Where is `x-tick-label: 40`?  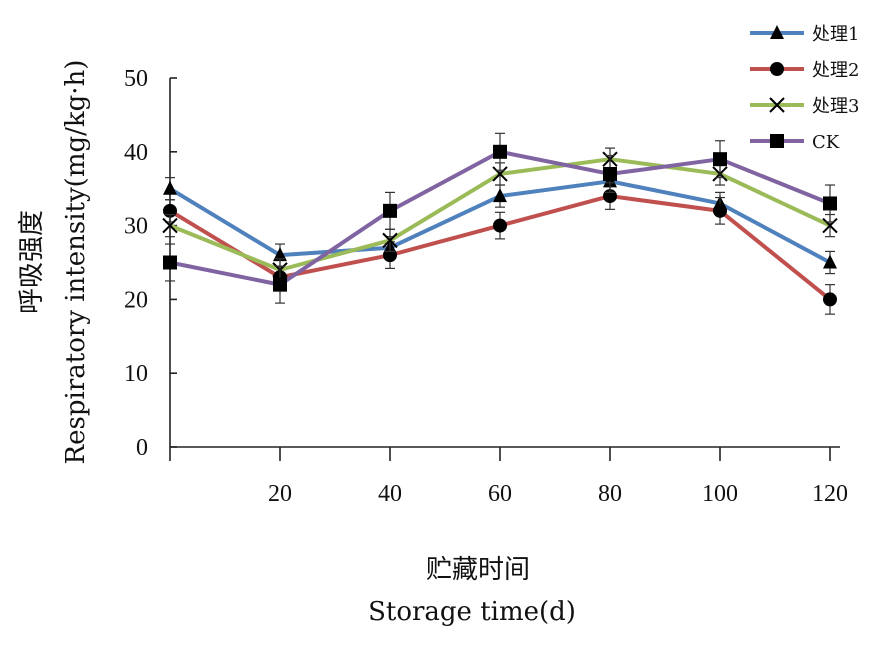 x-tick-label: 40 is located at coordinates (390, 494).